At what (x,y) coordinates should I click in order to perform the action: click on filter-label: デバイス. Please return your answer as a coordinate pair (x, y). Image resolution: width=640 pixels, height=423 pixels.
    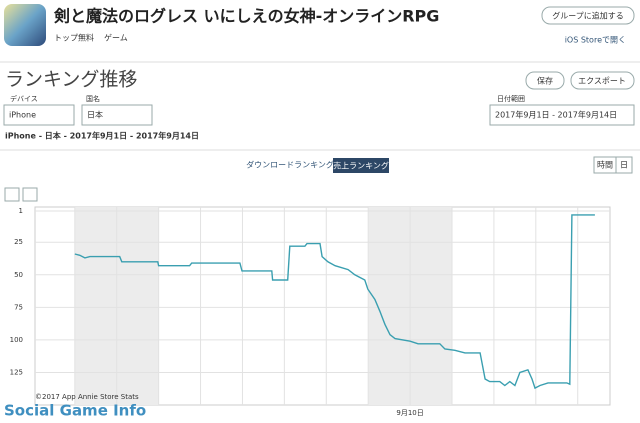
    Looking at the image, I should click on (24, 98).